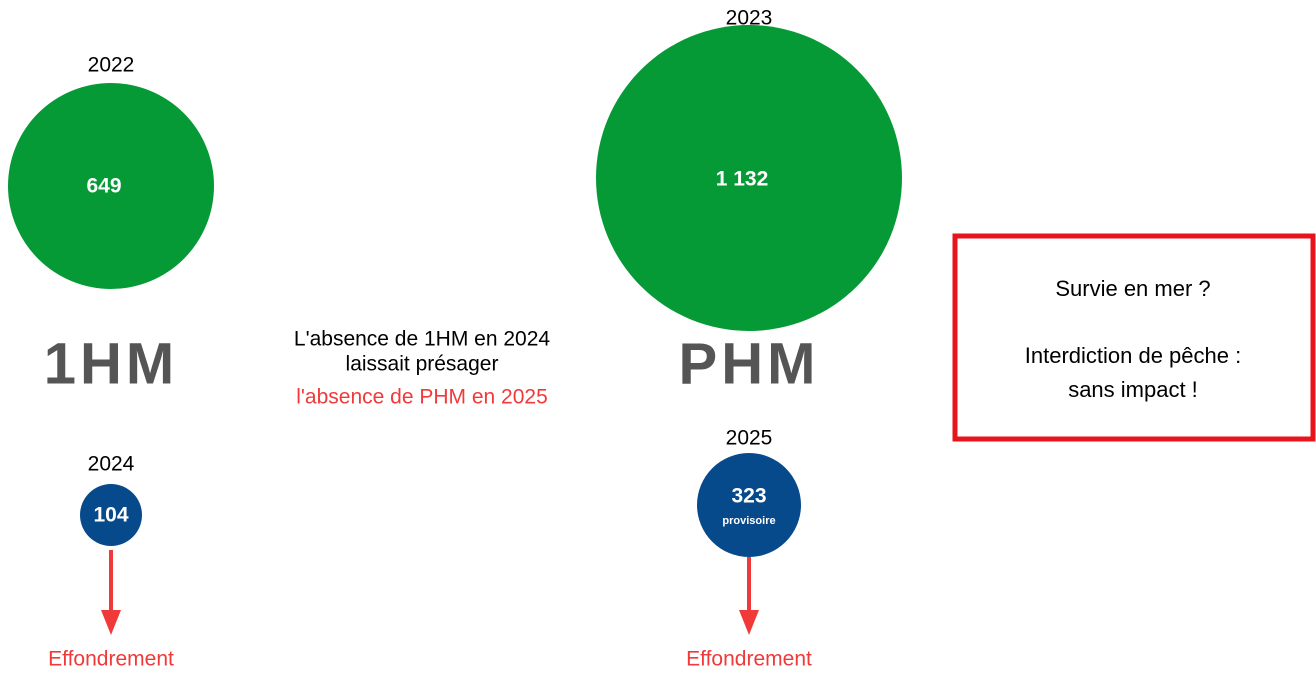 This screenshot has height=673, width=1316. Describe the element at coordinates (1134, 337) in the screenshot. I see `callout-box` at that location.